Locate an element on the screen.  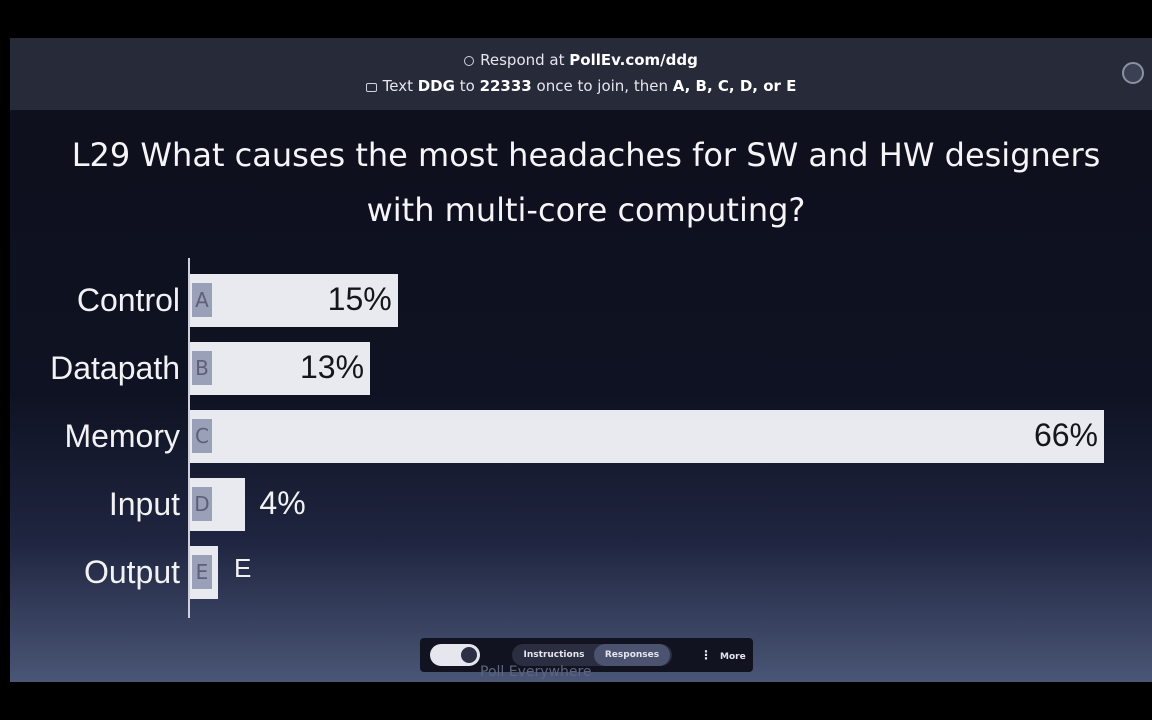
category-label-control: Control is located at coordinates (128, 300).